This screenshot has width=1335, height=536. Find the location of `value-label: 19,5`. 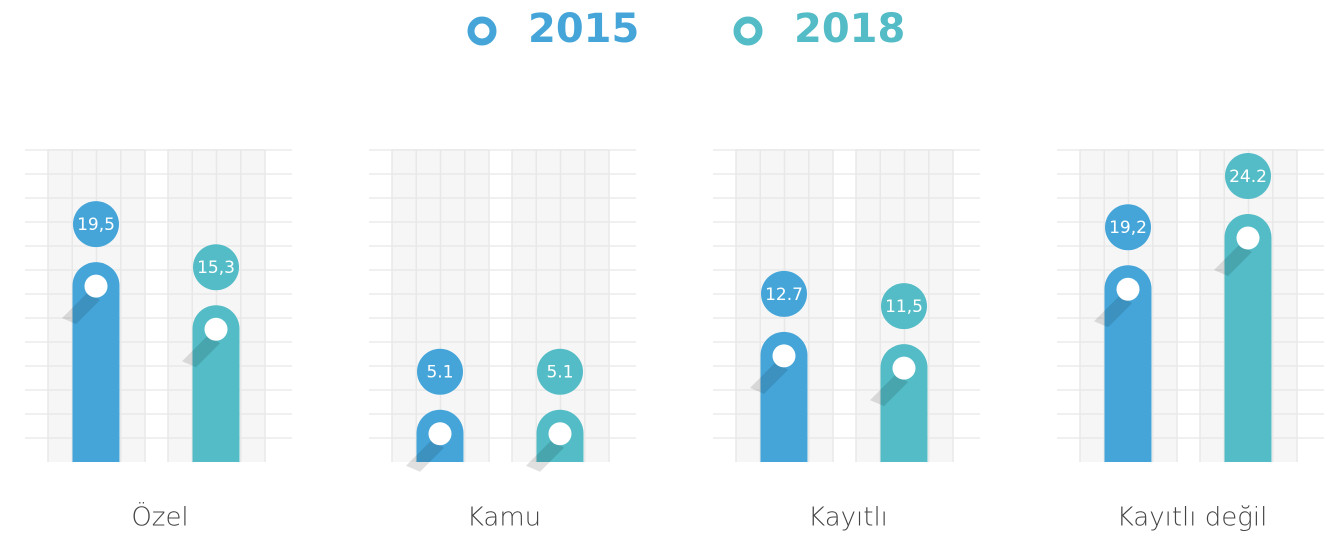

value-label: 19,5 is located at coordinates (96, 225).